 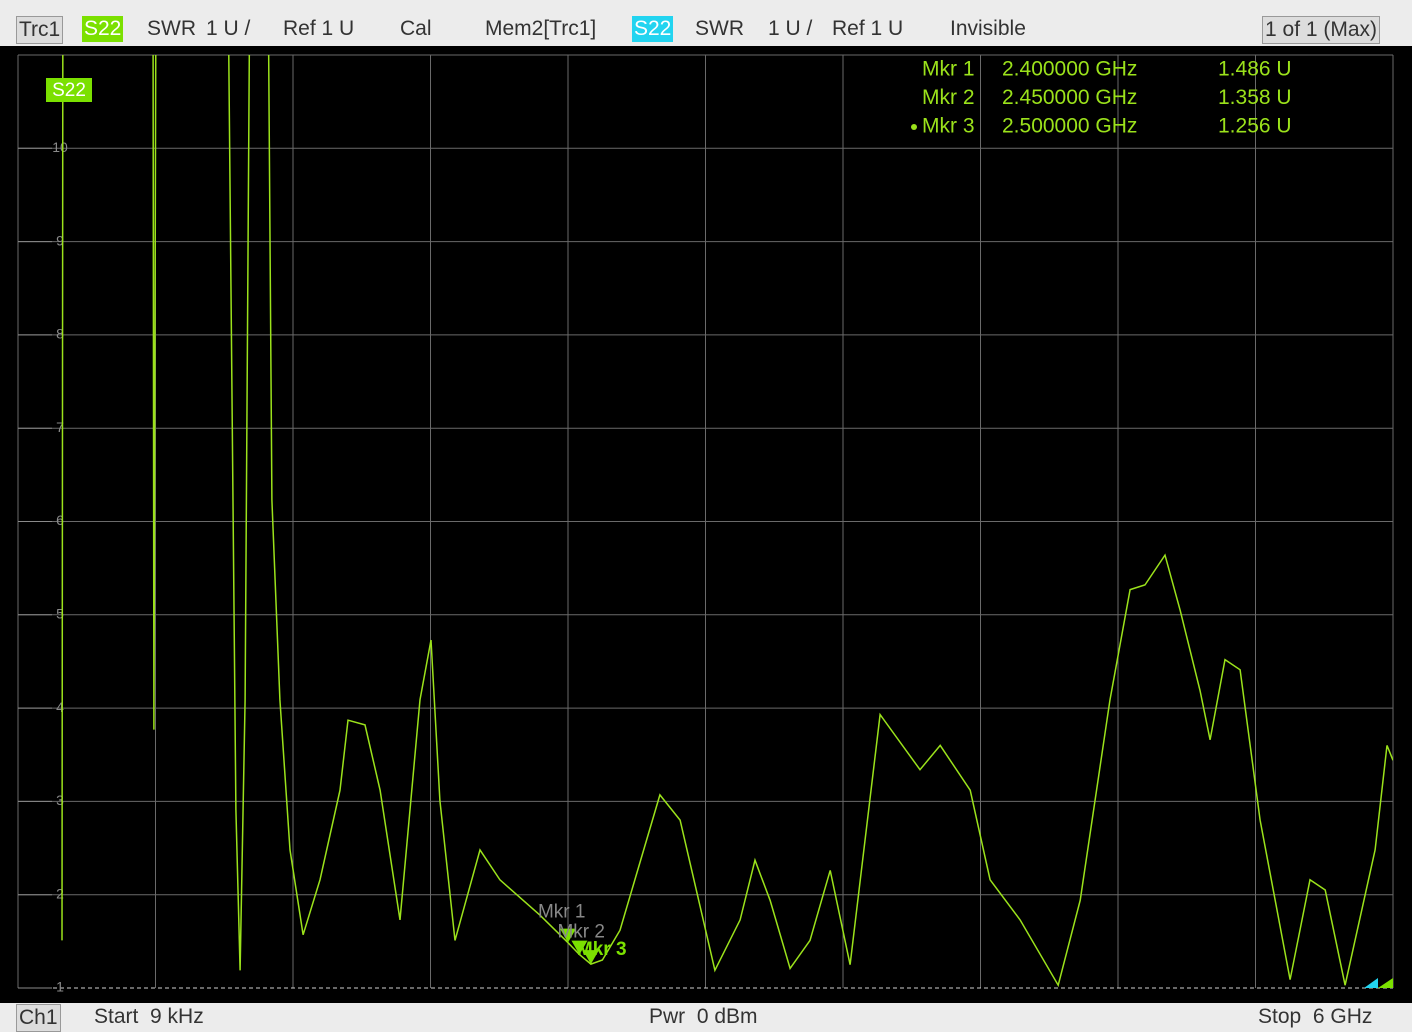 I want to click on footer-bar: Ch1 Start 9 kHz Pwr 0 dBm Stop 6 GHz, so click(x=706, y=1017).